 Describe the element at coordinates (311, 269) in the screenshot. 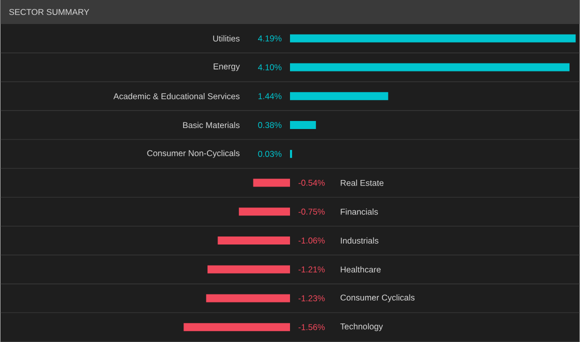

I see `data-label: -1.21%` at that location.